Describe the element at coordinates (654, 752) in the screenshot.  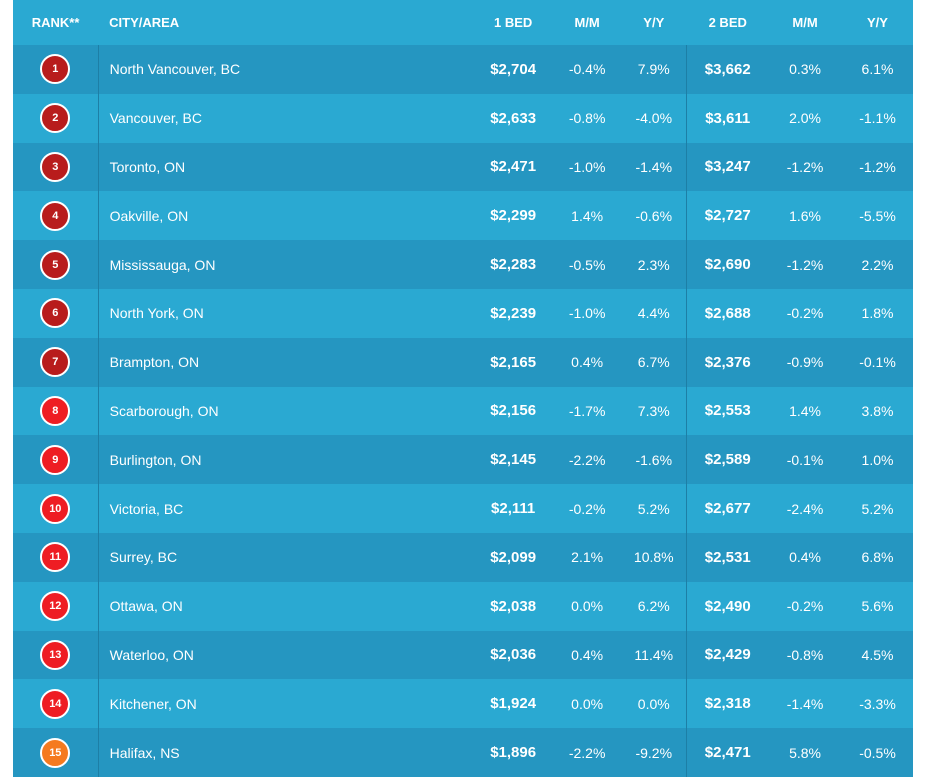
I see `one-bed-yy-change: -9.2%` at that location.